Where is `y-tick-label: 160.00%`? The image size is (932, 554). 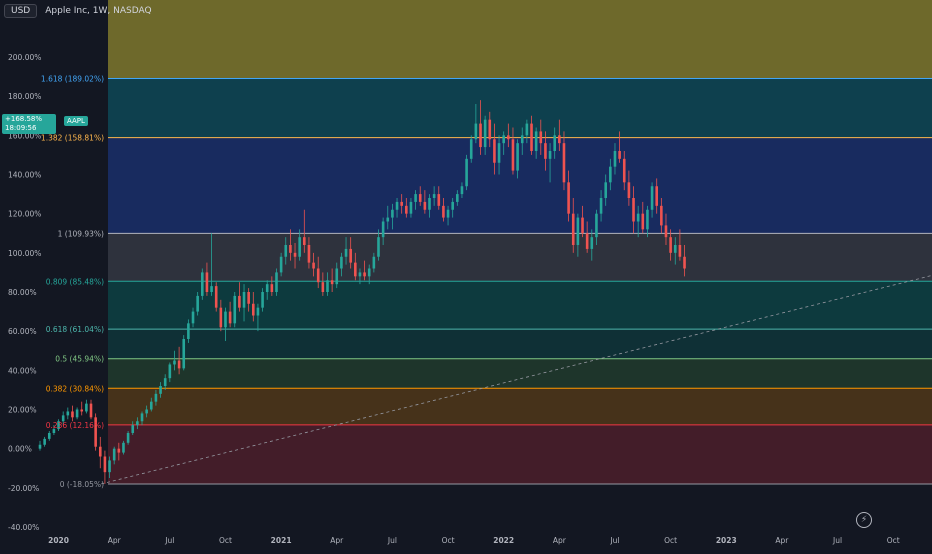
y-tick-label: 160.00% is located at coordinates (24, 135).